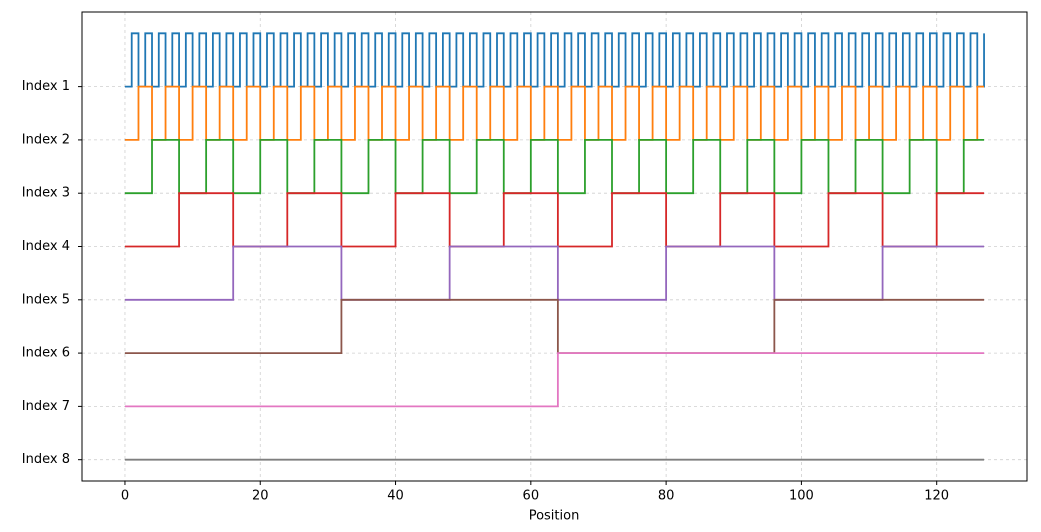  What do you see at coordinates (554, 516) in the screenshot?
I see `x-axis-label: Position` at bounding box center [554, 516].